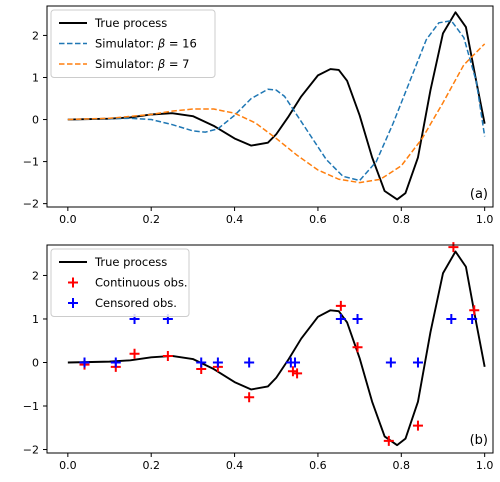 The height and width of the screenshot is (482, 500). Describe the element at coordinates (177, 64) in the screenshot. I see `legend-label-suffix: = 7` at that location.